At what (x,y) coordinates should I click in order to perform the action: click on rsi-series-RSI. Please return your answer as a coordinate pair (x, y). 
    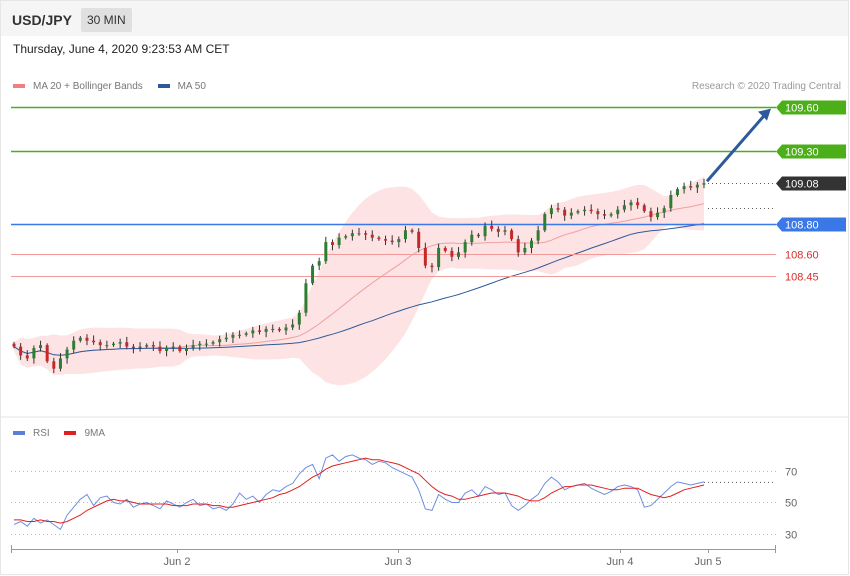
    Looking at the image, I should click on (359, 492).